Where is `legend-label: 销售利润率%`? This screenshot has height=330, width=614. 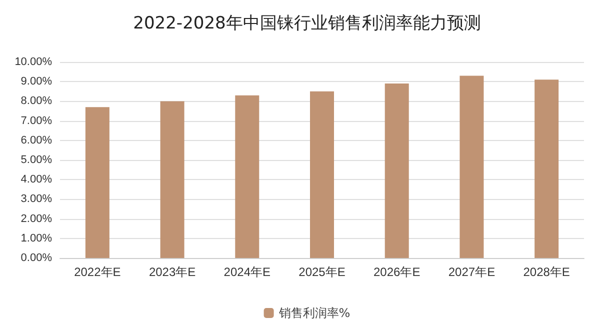
legend-label: 销售利润率% is located at coordinates (314, 313).